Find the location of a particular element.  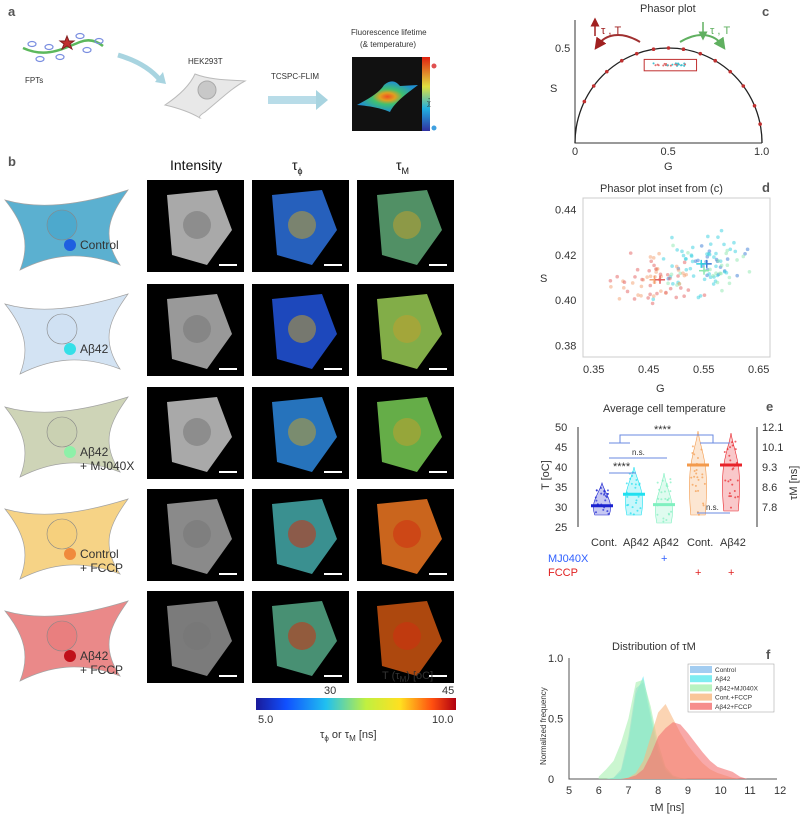

y-tick-label: 40 is located at coordinates (561, 468).